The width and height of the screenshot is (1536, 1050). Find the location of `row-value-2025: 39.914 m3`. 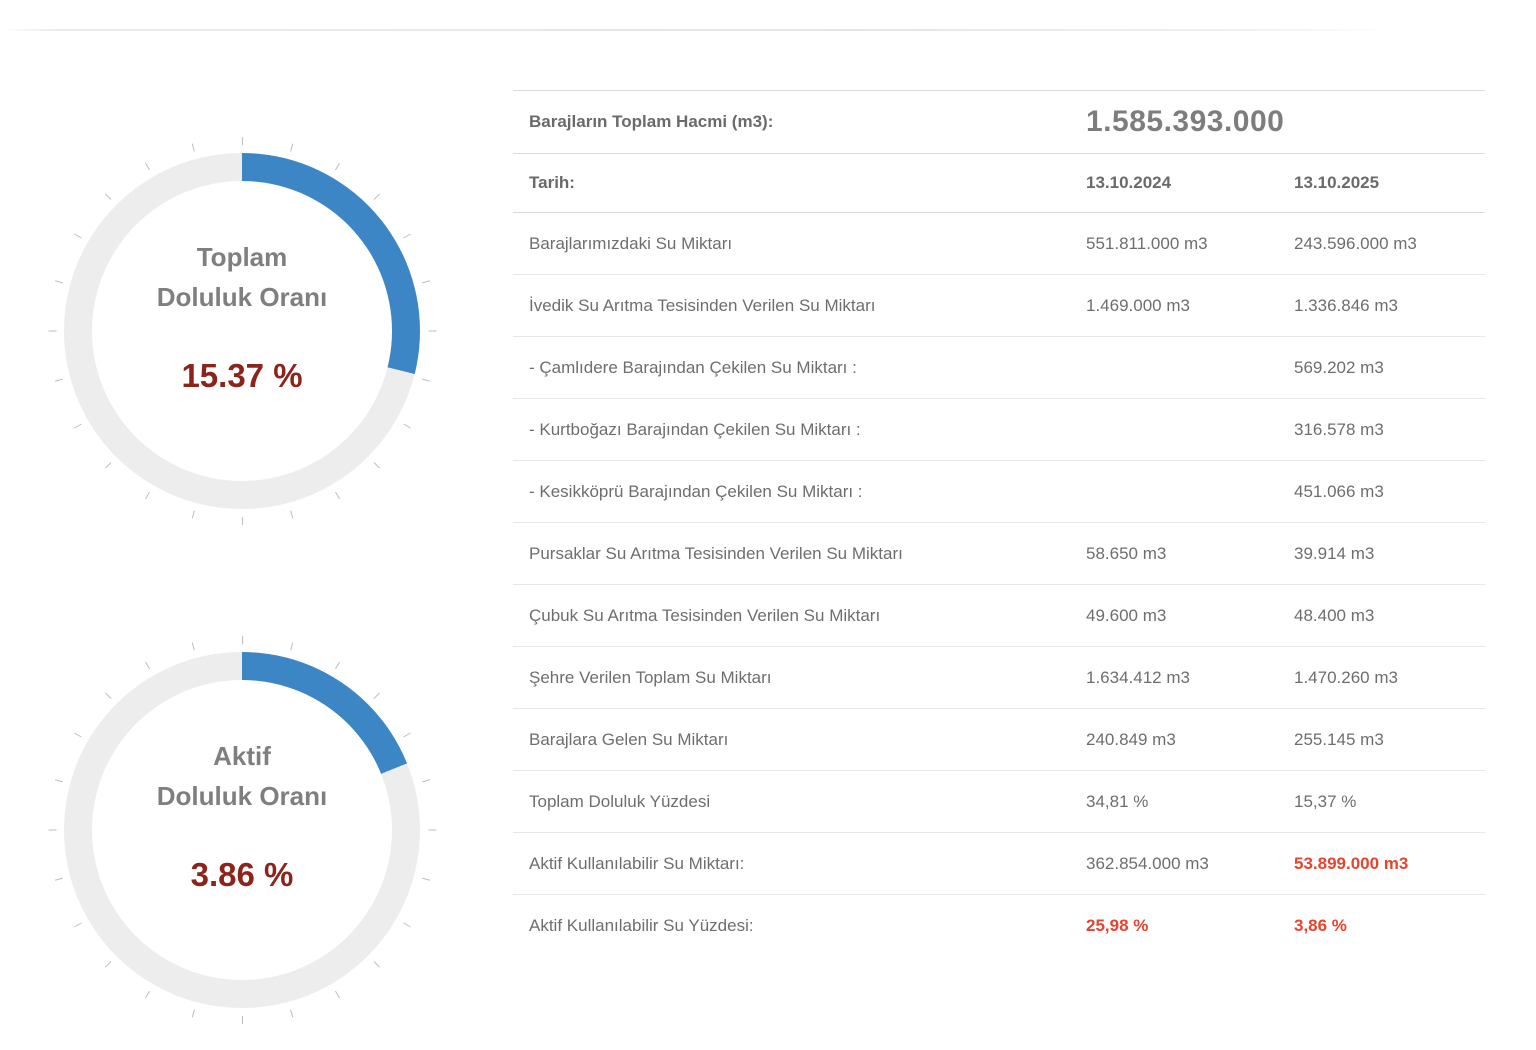

row-value-2025: 39.914 m3 is located at coordinates (1334, 553).